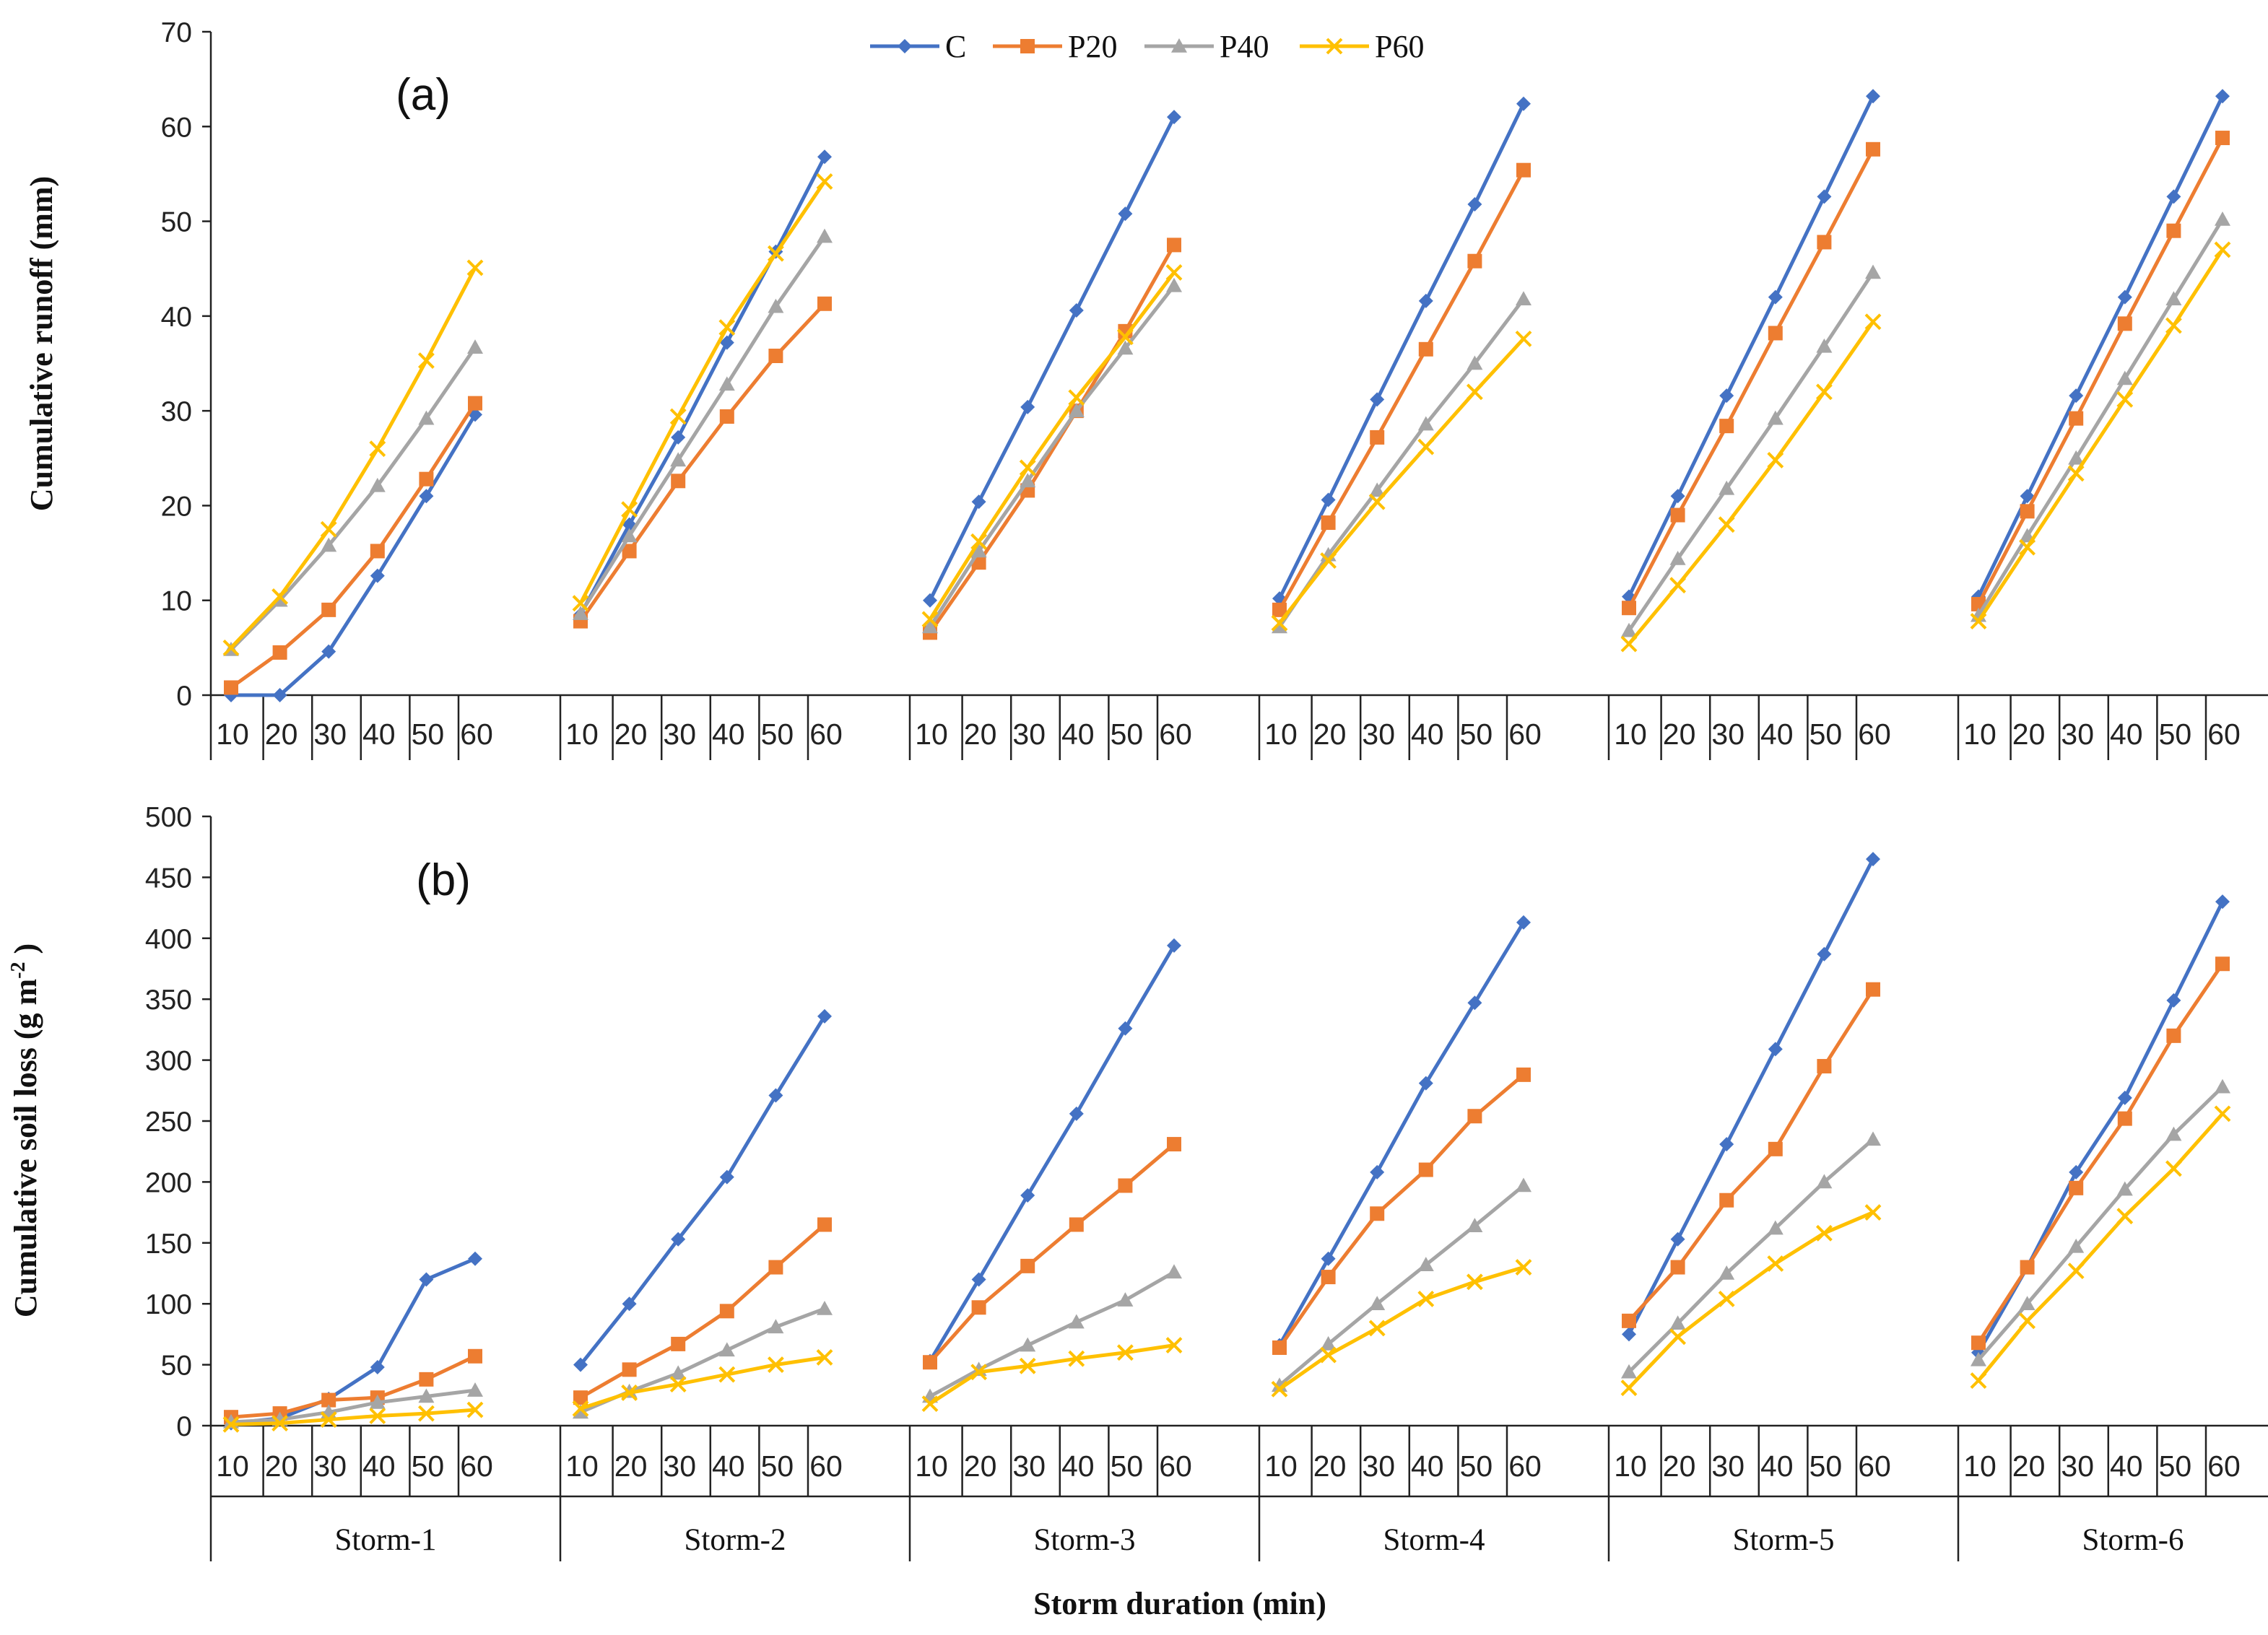 This screenshot has width=2268, height=1635. I want to click on panel-b-group-label: Storm-3, so click(1085, 1540).